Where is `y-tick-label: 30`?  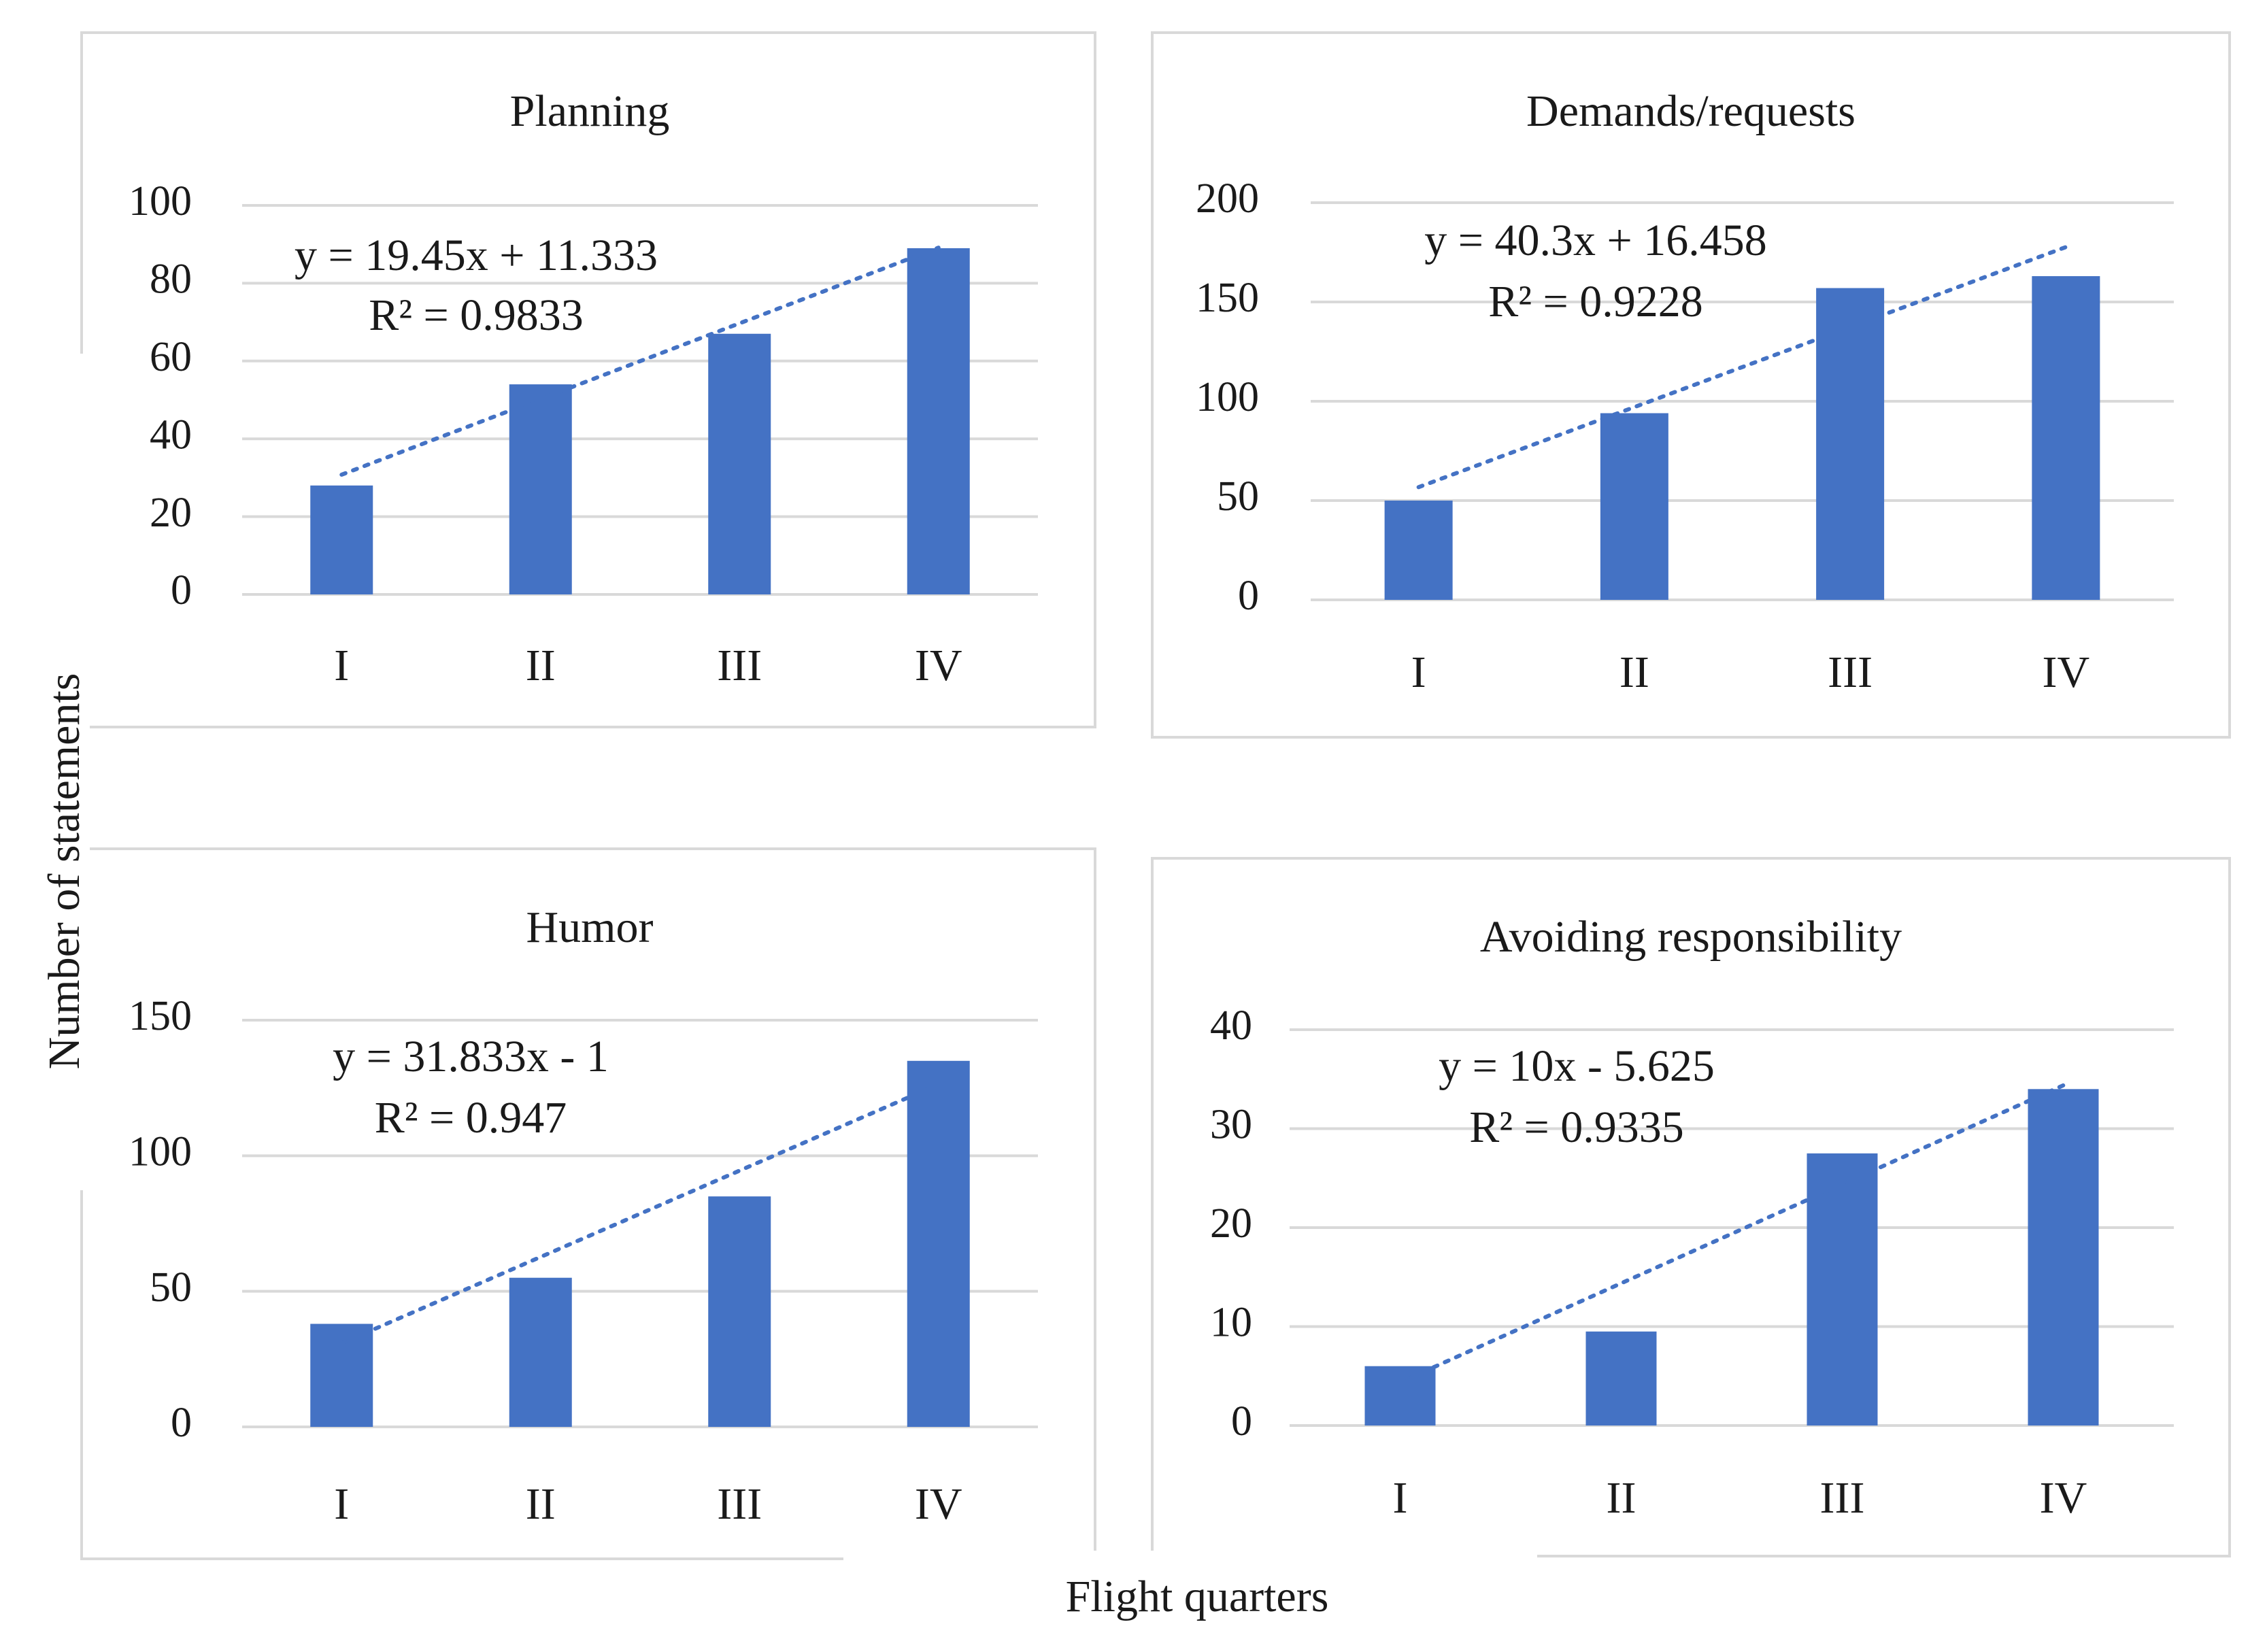
y-tick-label: 30 is located at coordinates (1231, 1125).